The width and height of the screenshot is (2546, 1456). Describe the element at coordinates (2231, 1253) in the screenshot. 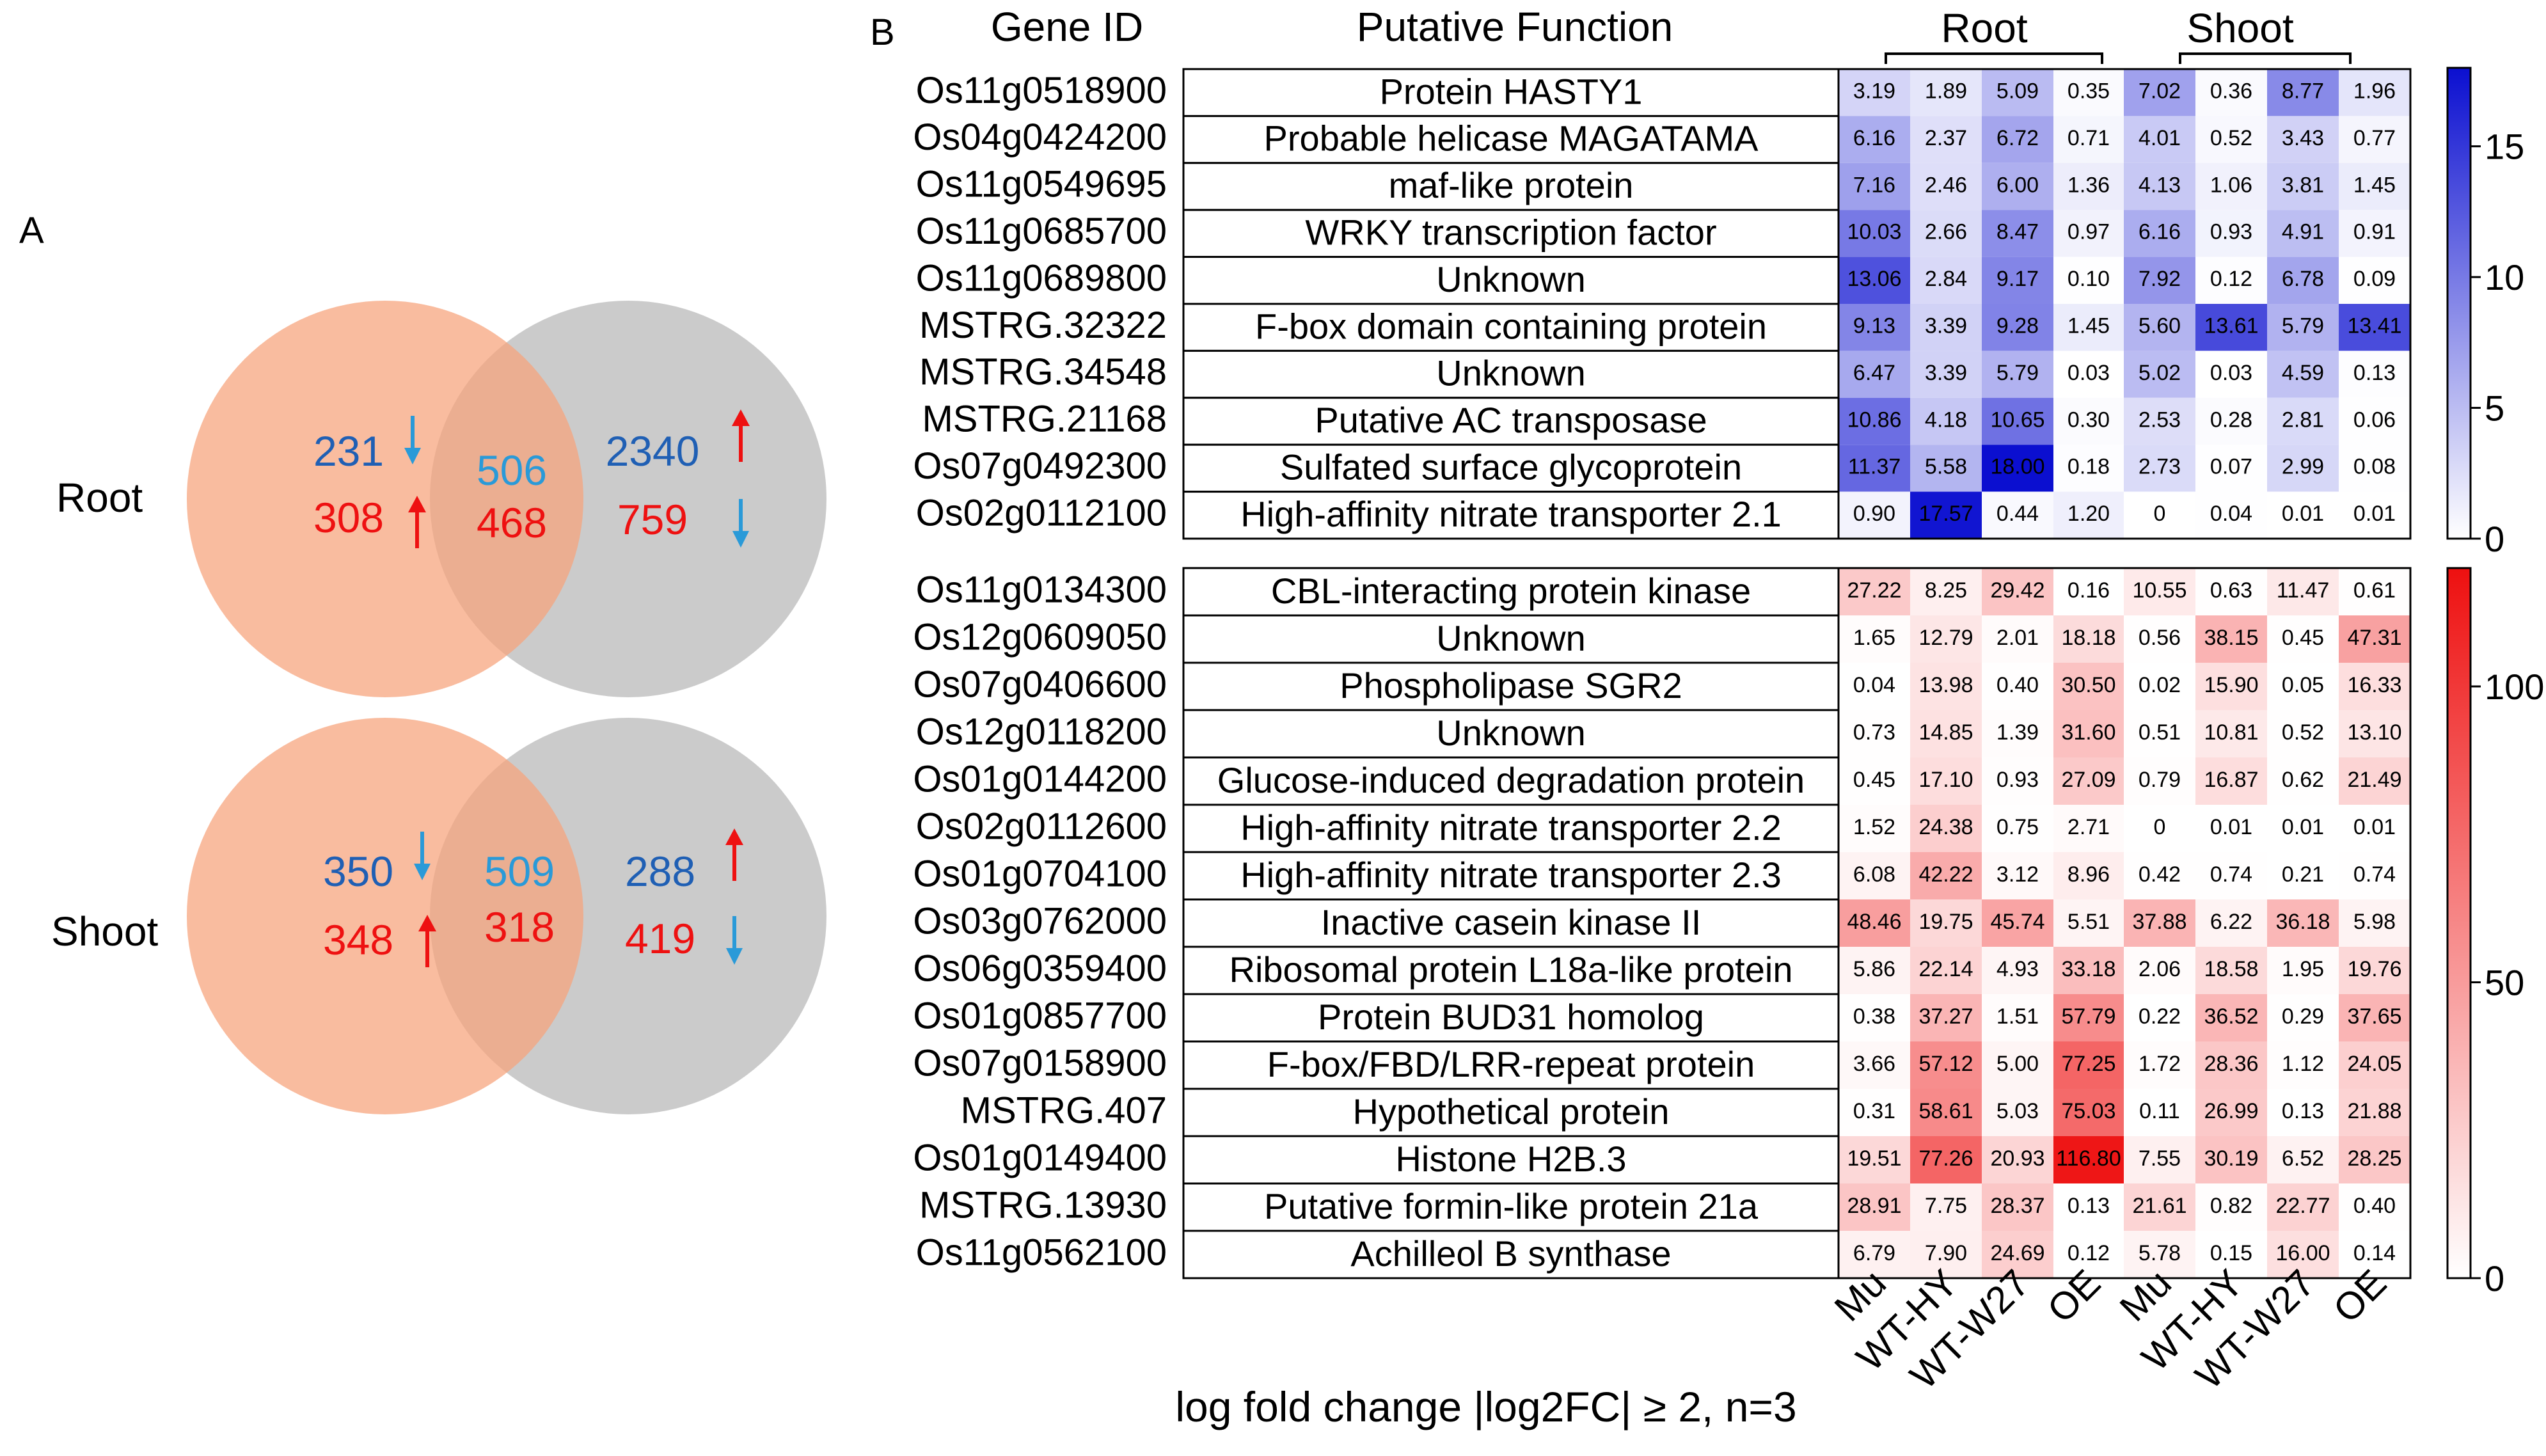

I see `cell-value: 0.15` at that location.